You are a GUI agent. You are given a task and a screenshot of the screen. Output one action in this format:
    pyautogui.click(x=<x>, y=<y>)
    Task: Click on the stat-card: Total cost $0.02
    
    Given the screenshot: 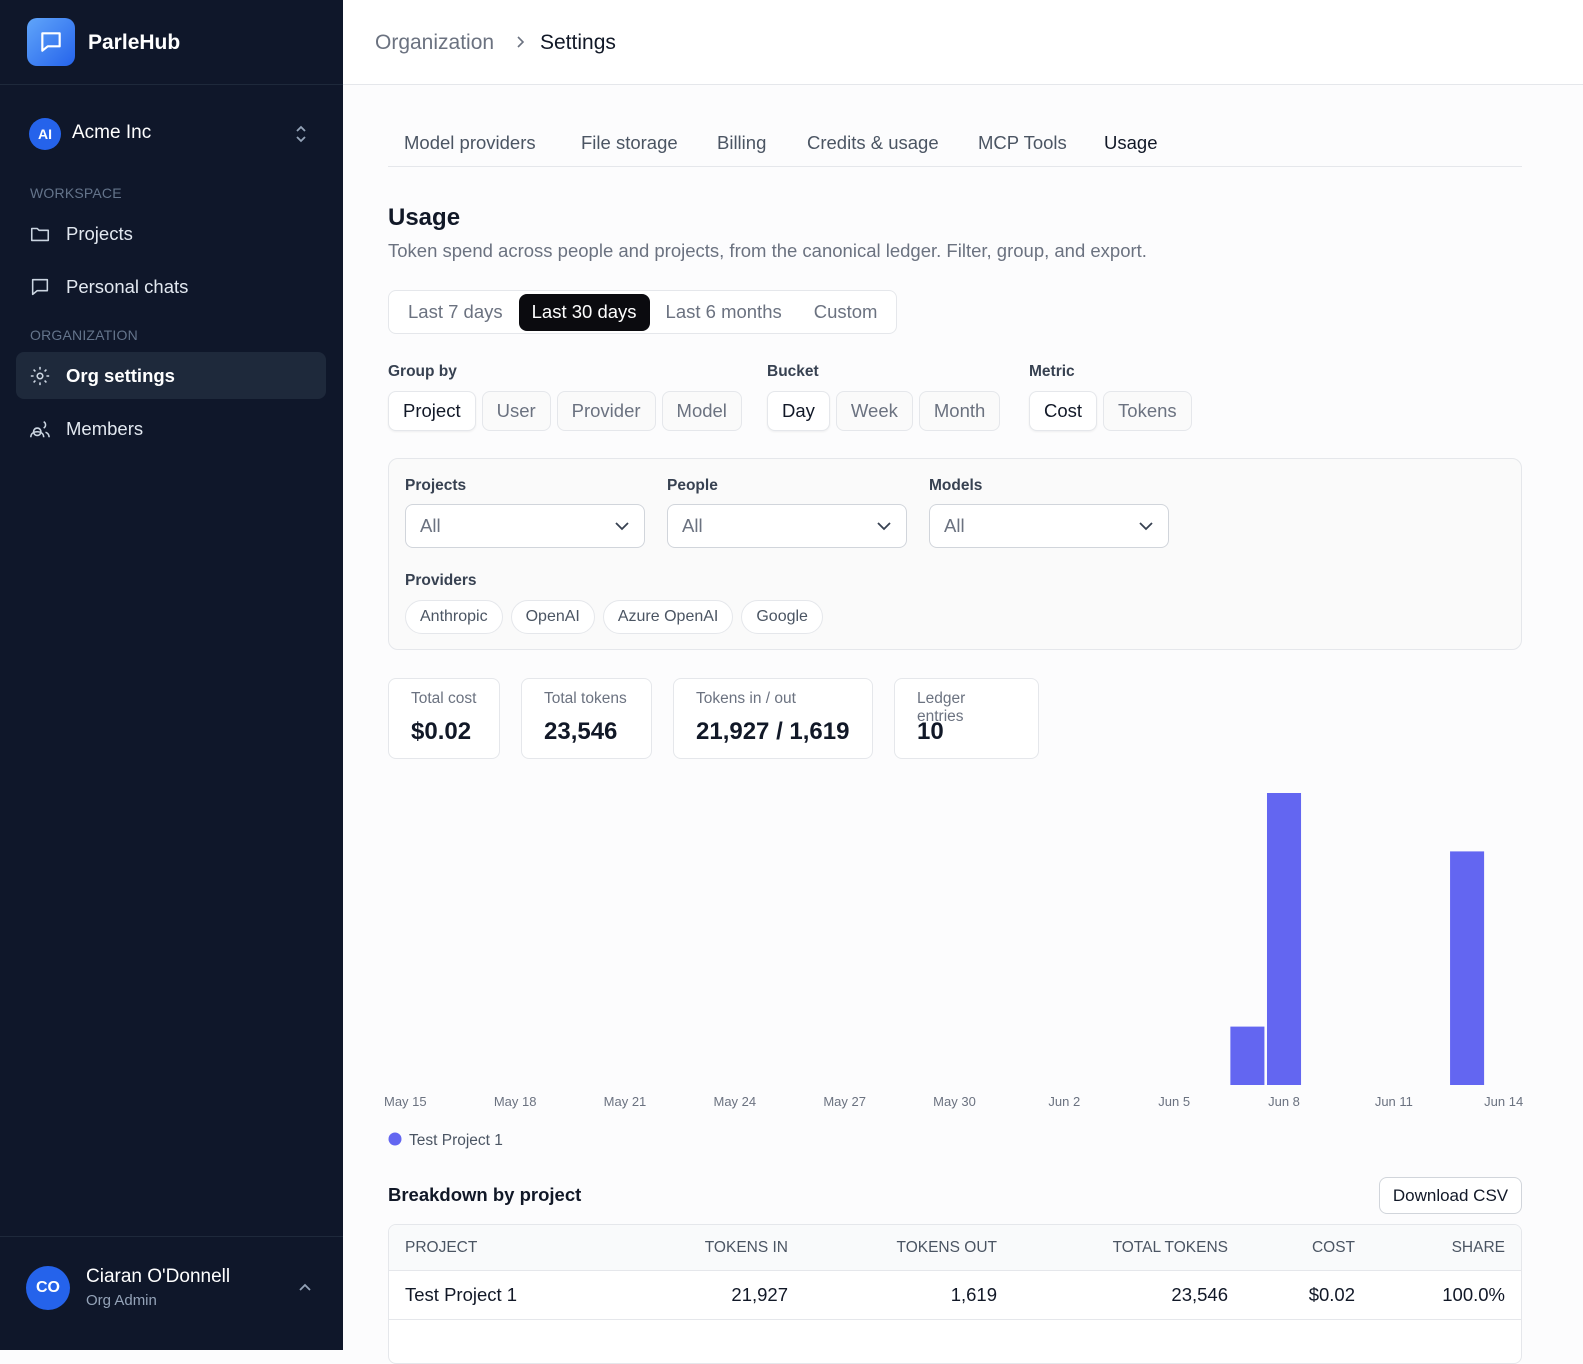 What is the action you would take?
    pyautogui.click(x=444, y=718)
    